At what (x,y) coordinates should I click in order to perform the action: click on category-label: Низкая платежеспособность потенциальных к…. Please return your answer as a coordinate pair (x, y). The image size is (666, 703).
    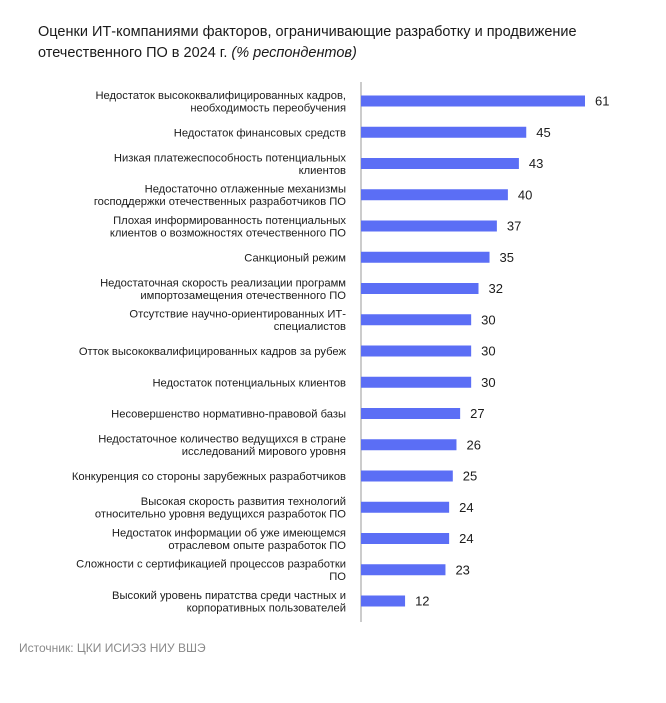
    Looking at the image, I should click on (230, 164).